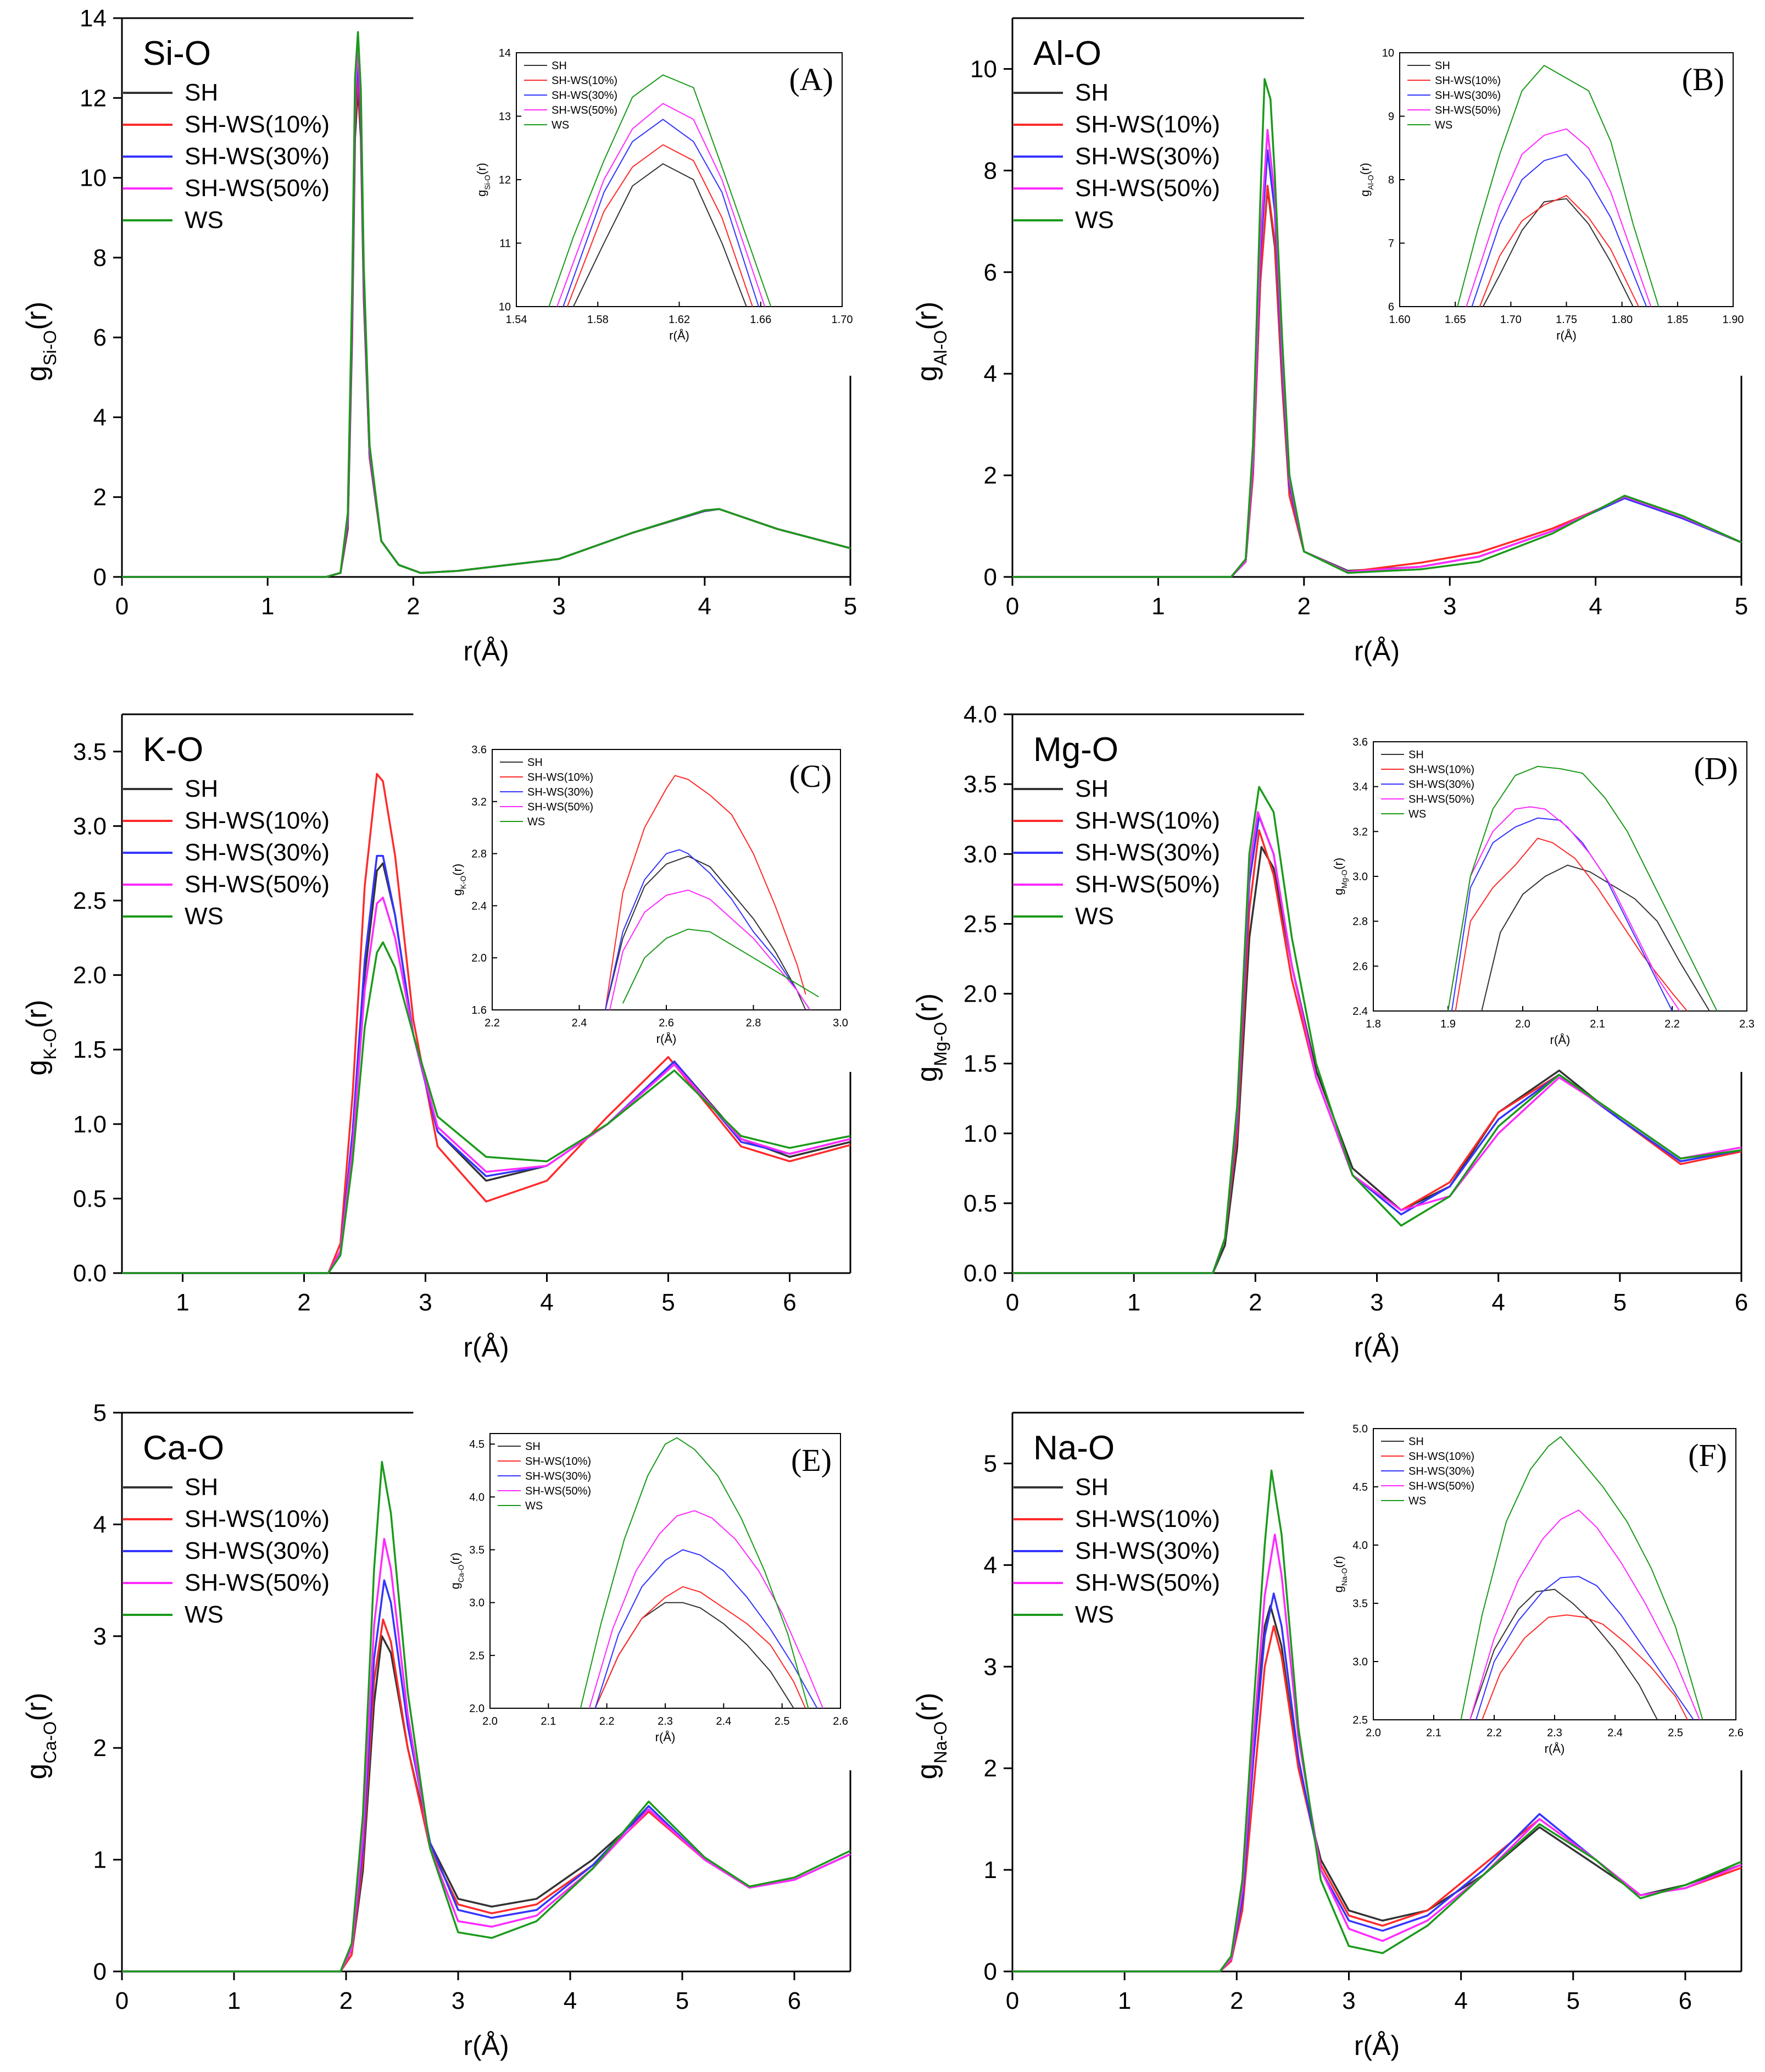 The image size is (1765, 2072). What do you see at coordinates (1441, 1486) in the screenshot?
I see `inset-legend-label: SH-WS(50%)` at bounding box center [1441, 1486].